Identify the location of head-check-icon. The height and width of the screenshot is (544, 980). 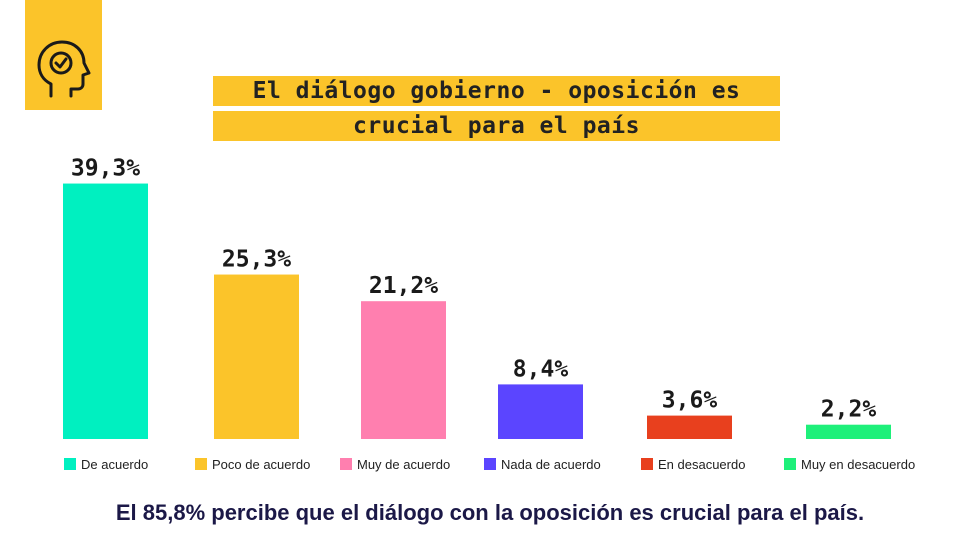
(64, 69).